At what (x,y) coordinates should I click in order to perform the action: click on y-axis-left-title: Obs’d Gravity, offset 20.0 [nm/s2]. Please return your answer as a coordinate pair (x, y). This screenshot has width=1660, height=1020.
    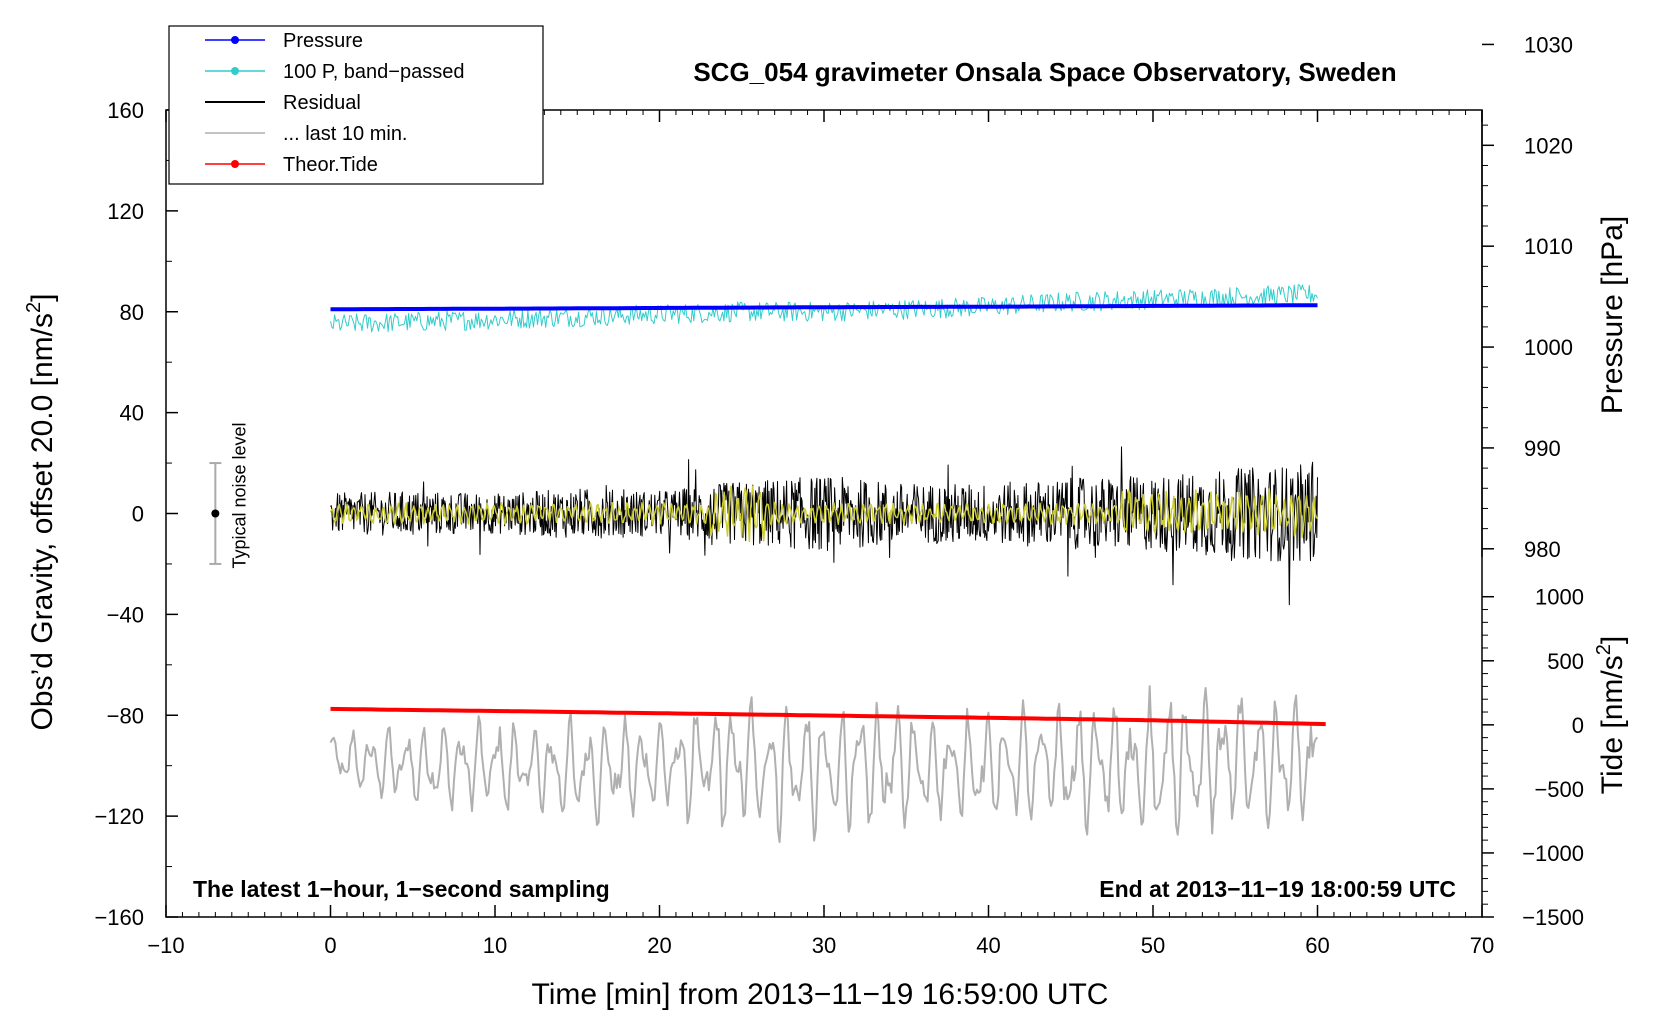
    Looking at the image, I should click on (41, 512).